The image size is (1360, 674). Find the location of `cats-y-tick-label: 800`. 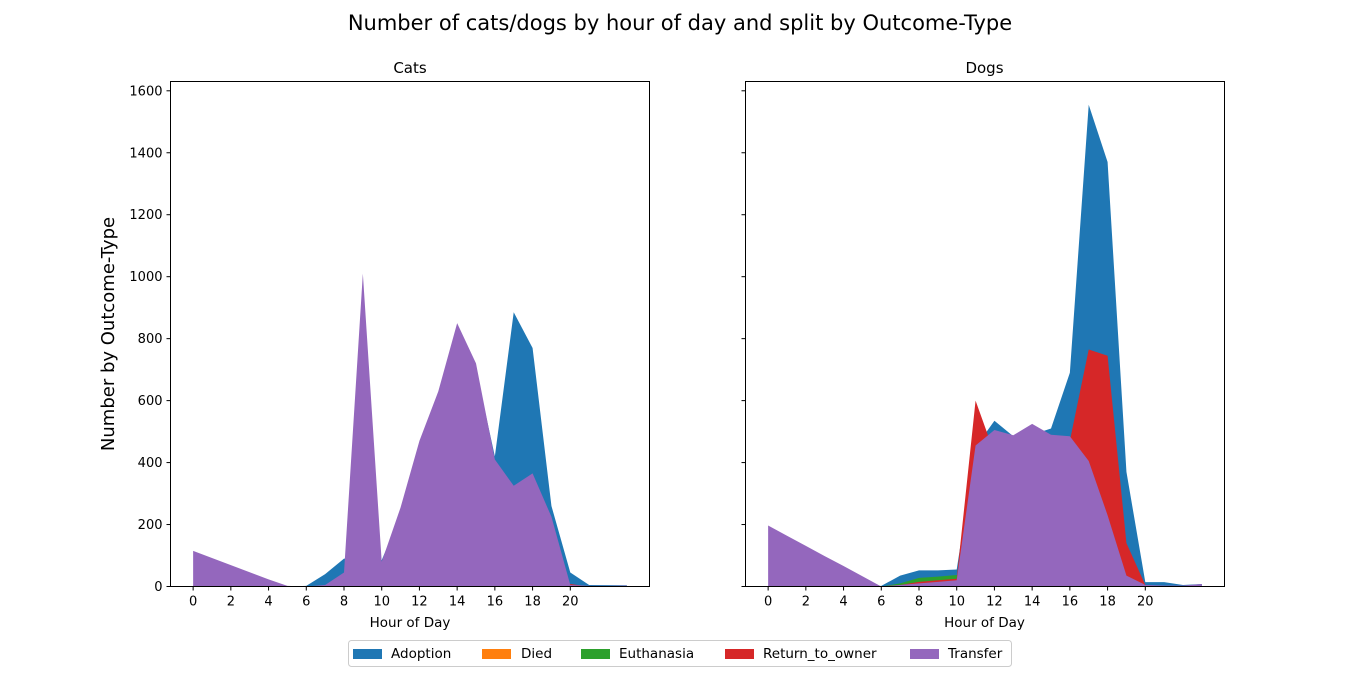

cats-y-tick-label: 800 is located at coordinates (150, 339).